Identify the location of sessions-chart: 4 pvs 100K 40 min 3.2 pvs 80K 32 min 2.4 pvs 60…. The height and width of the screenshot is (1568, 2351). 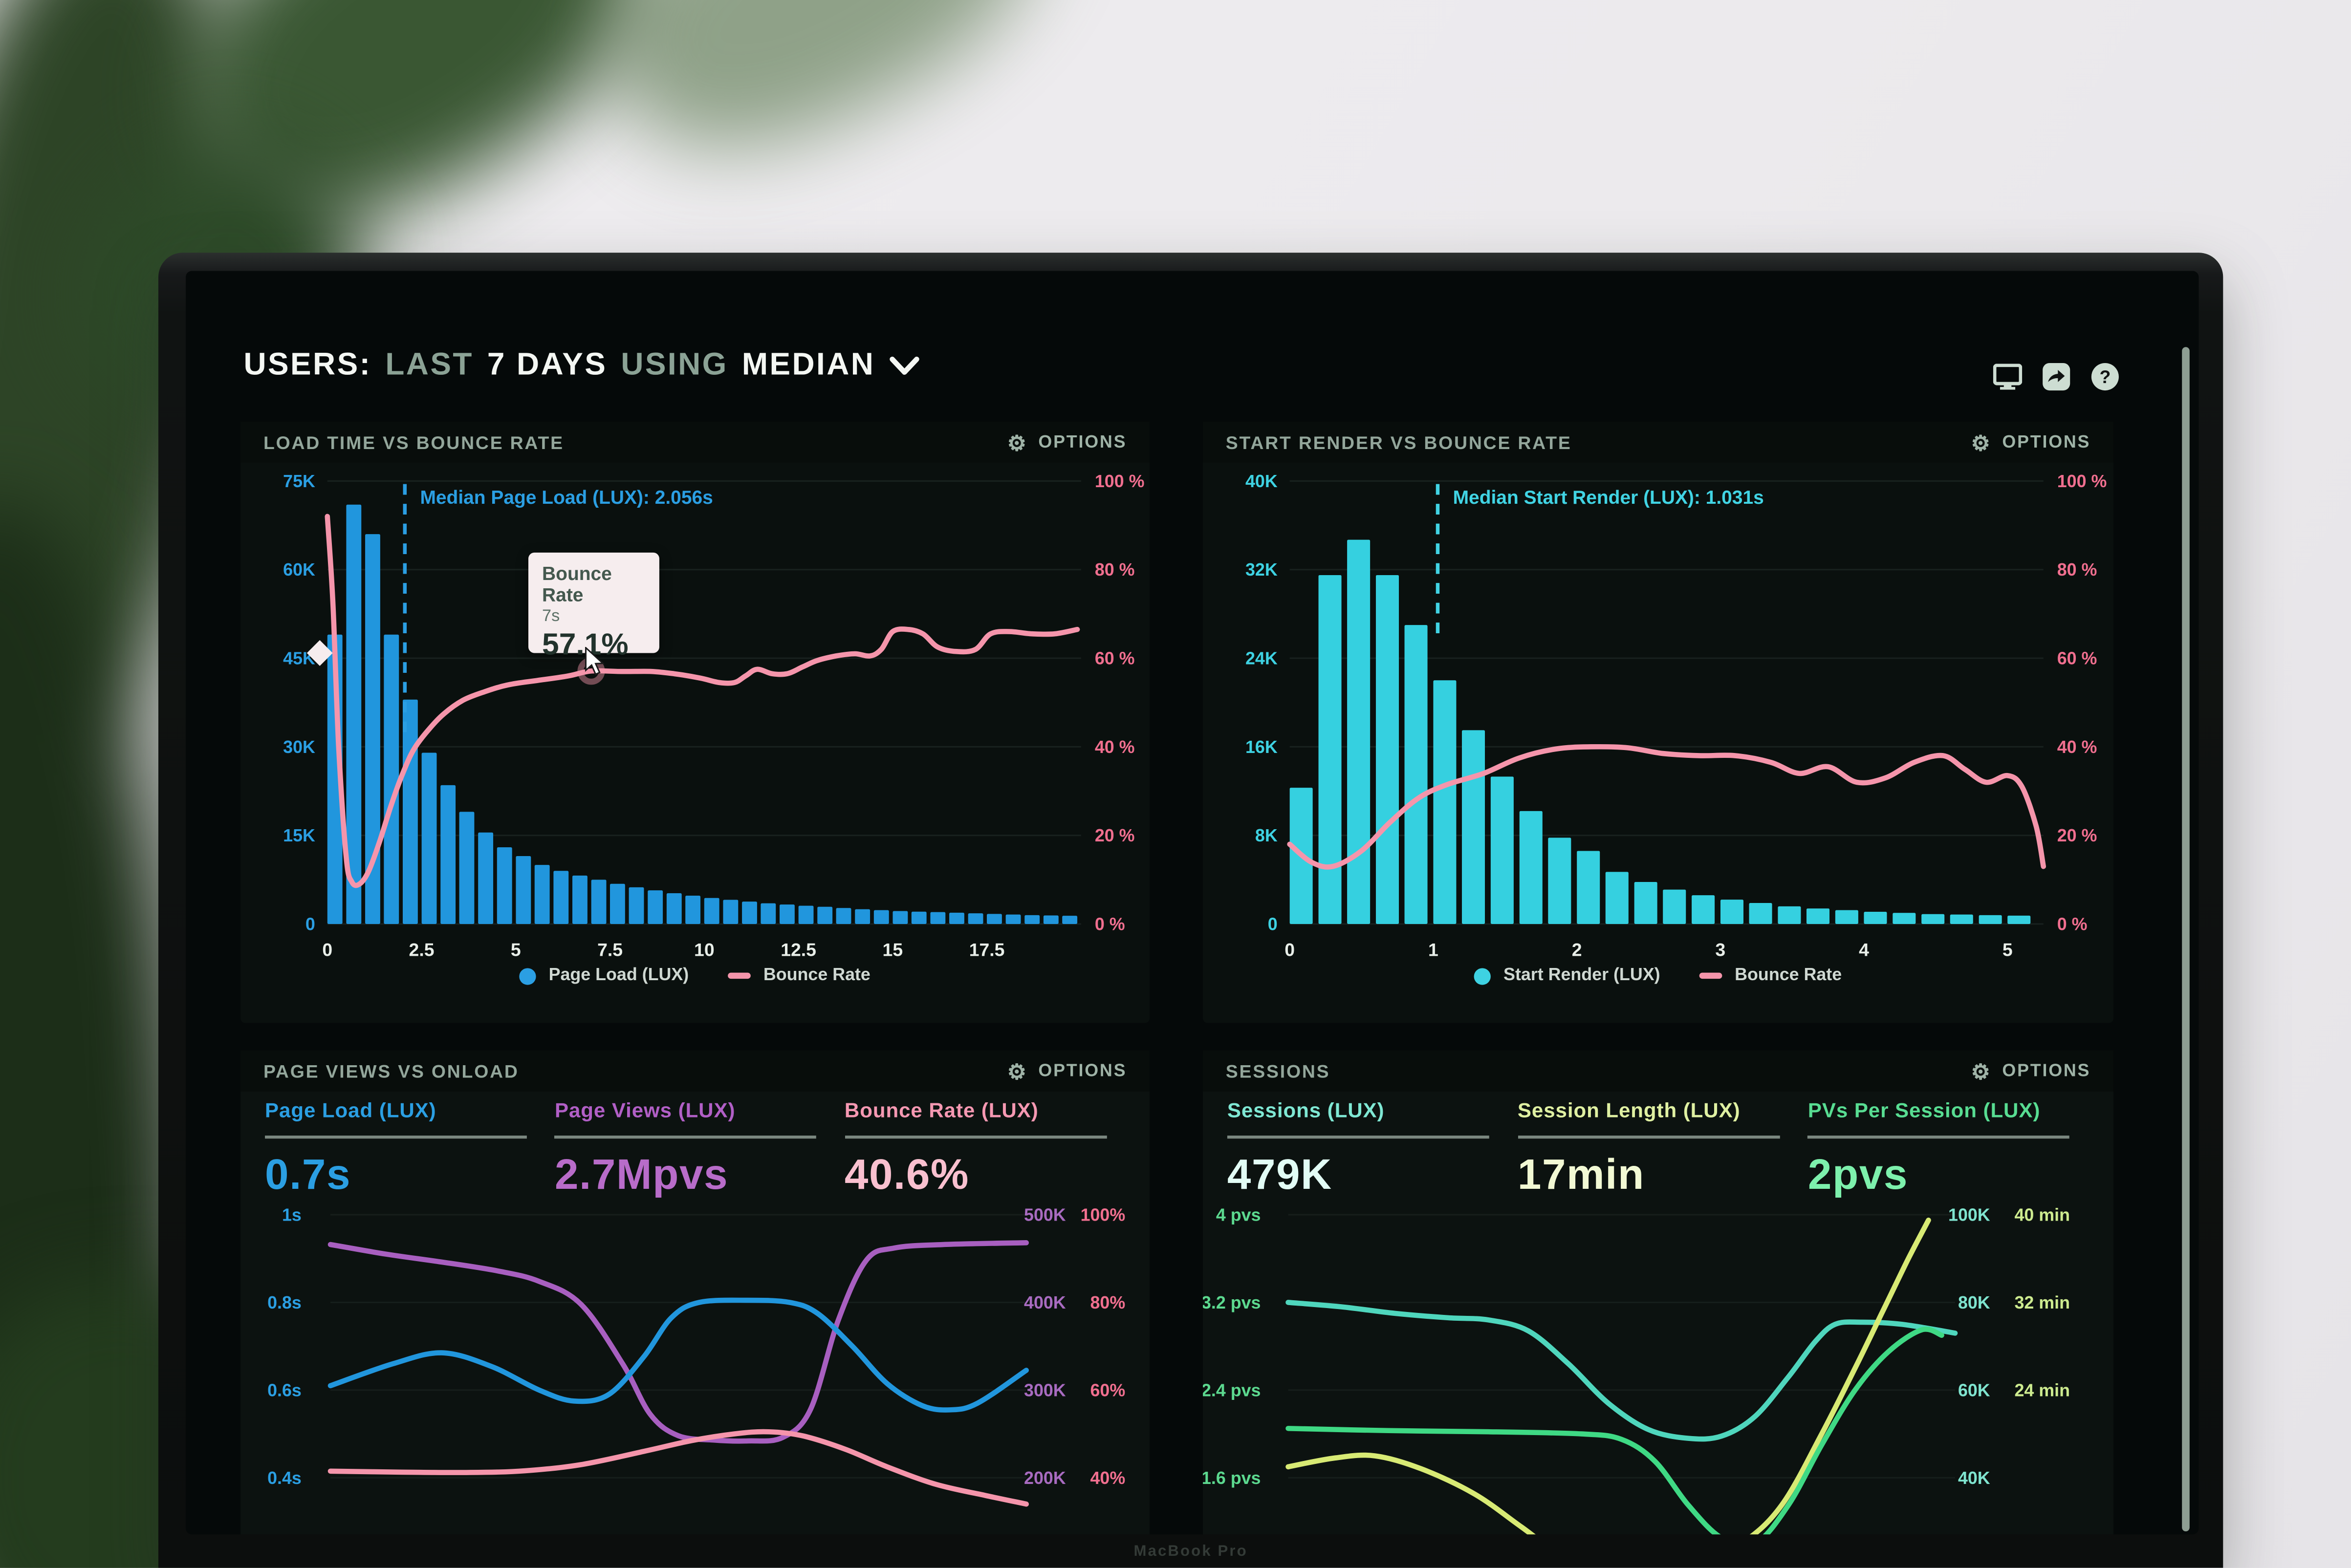
(1658, 1369).